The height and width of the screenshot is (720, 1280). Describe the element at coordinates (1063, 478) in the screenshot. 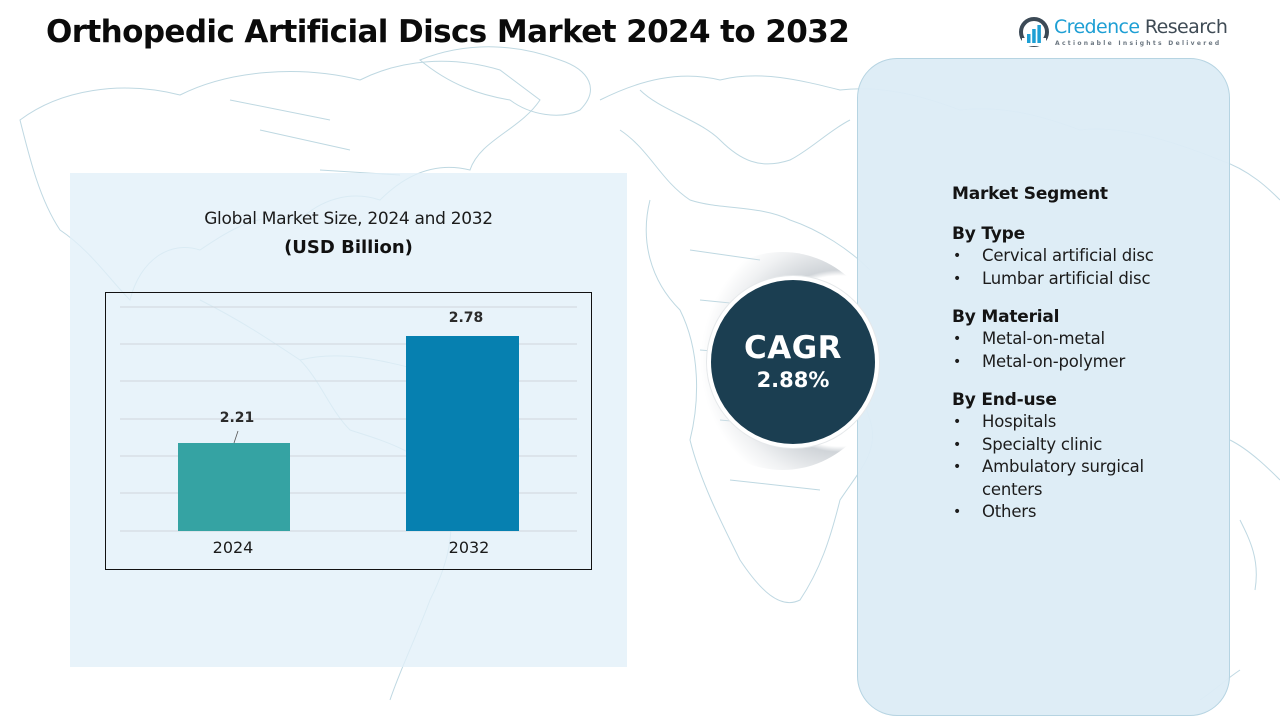

I see `list-item-label: Ambulatory surgical centers` at that location.